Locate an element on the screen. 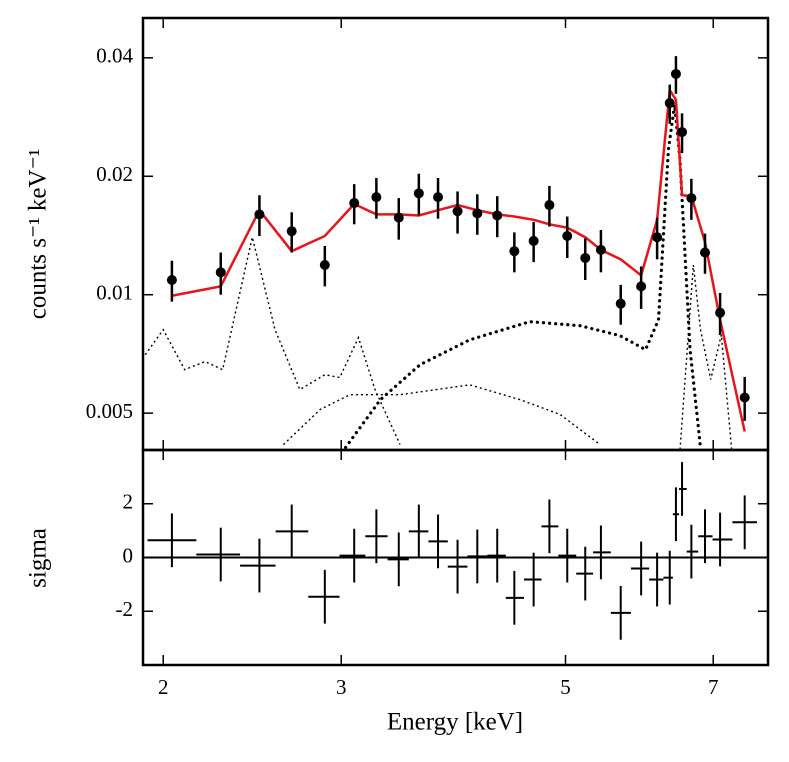 The width and height of the screenshot is (789, 762). x-tick-label: 3 is located at coordinates (341, 687).